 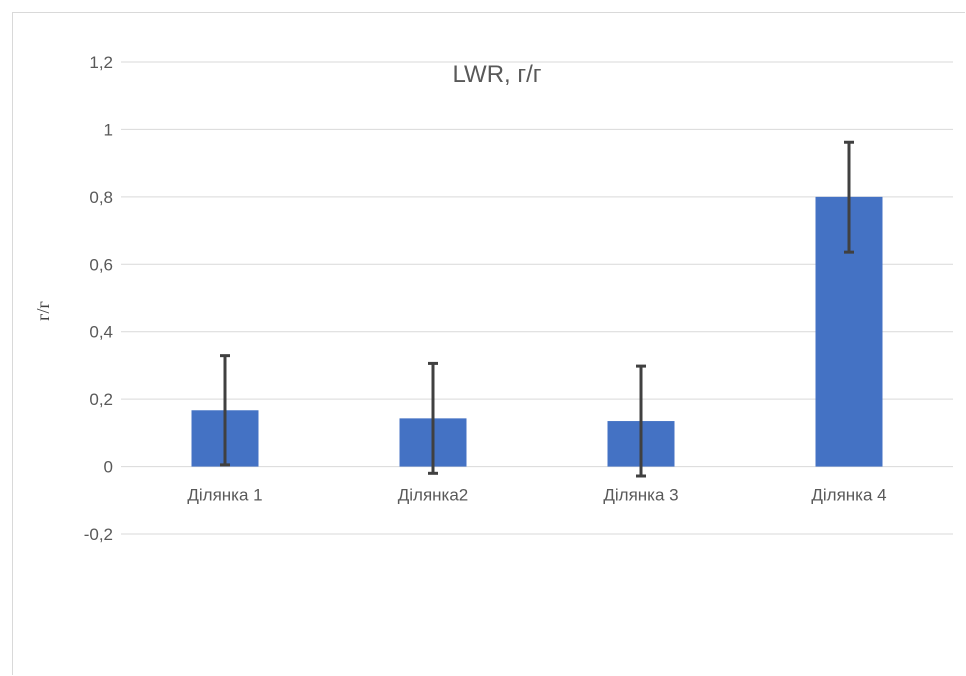 I want to click on x-tick-label: Ділянка2, so click(x=433, y=495).